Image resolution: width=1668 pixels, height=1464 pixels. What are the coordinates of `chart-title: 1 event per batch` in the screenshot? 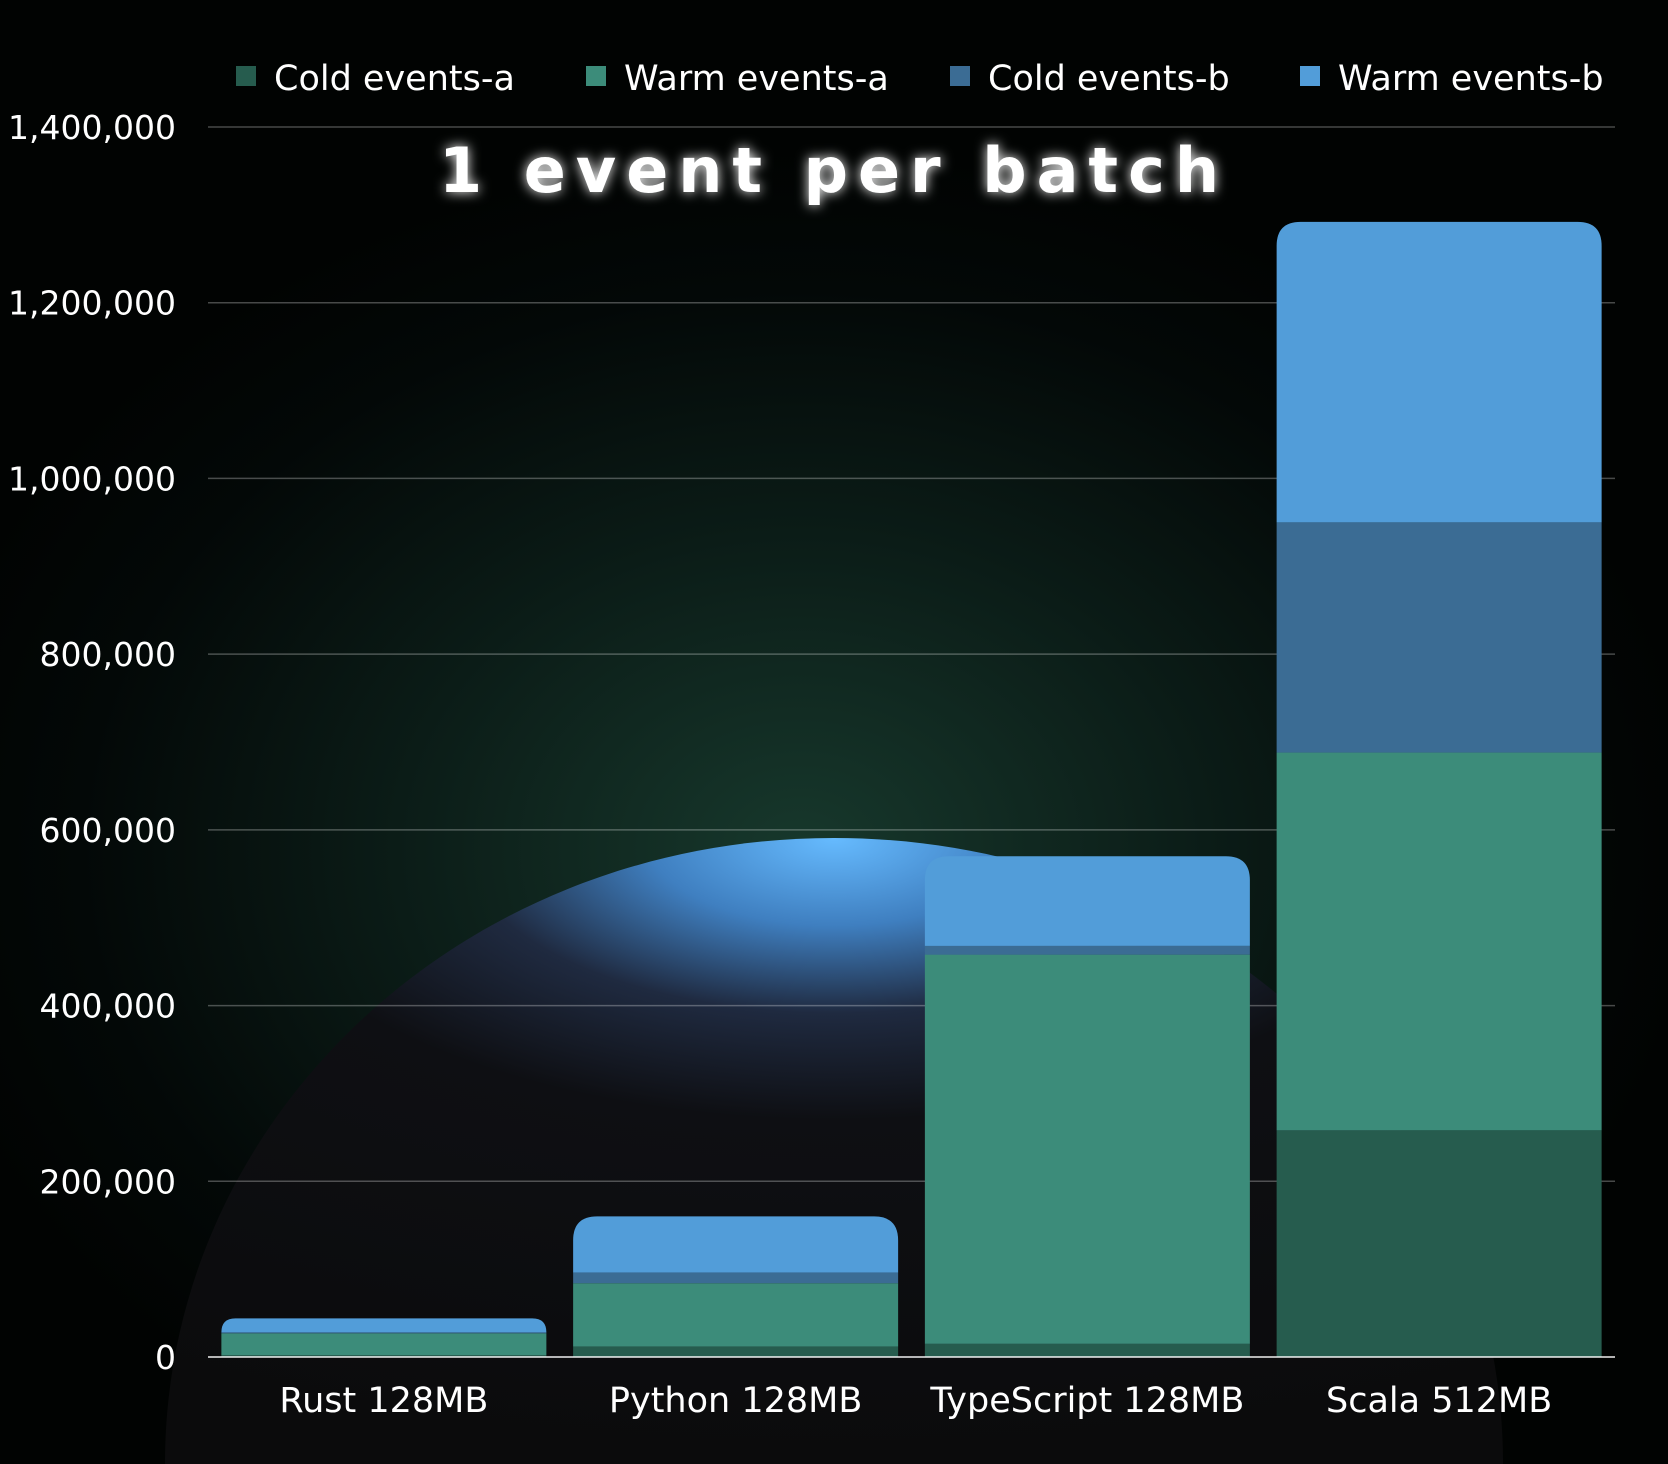 It's located at (834, 170).